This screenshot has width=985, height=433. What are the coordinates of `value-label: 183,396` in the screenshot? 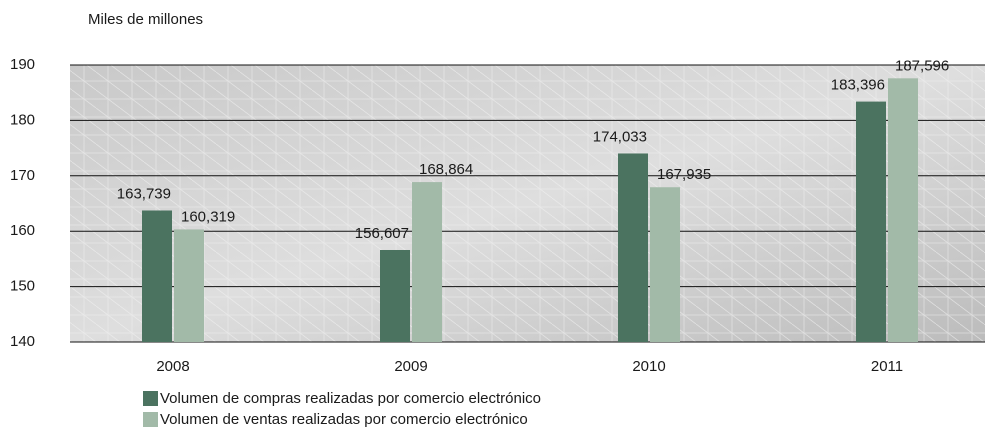 It's located at (858, 85).